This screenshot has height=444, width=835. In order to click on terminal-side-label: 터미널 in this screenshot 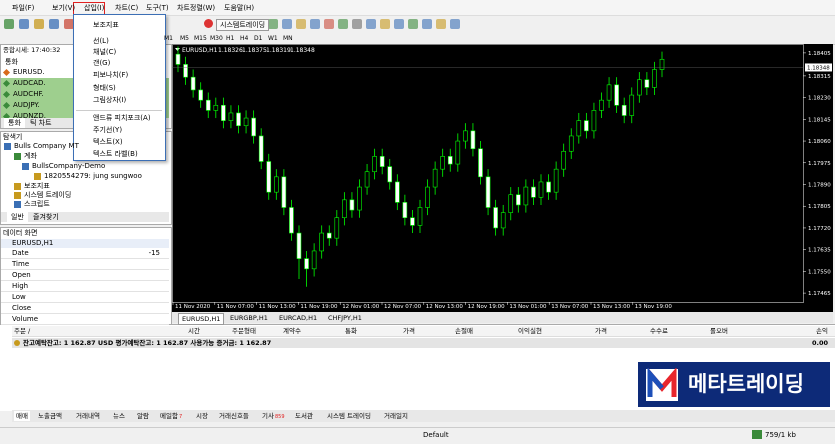, I will do `click(1, 373)`.